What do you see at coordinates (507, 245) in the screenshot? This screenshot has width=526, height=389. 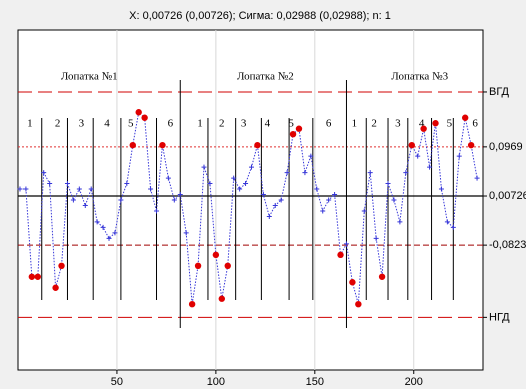 I see `y-tick-label: -0,0823` at bounding box center [507, 245].